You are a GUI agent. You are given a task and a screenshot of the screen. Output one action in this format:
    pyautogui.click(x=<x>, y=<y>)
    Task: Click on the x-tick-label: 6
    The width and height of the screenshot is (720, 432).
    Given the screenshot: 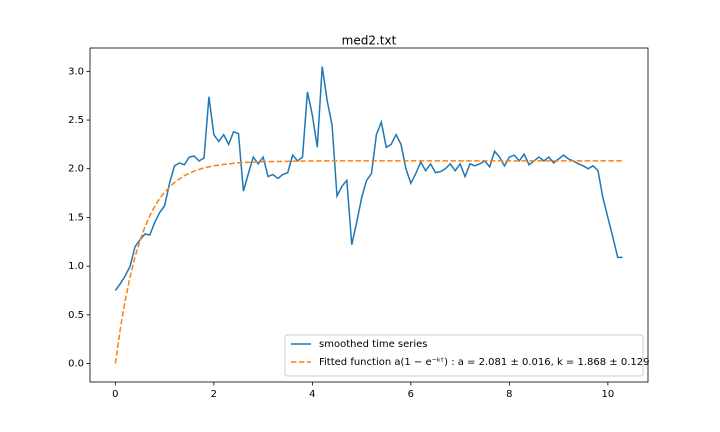 What is the action you would take?
    pyautogui.click(x=411, y=394)
    